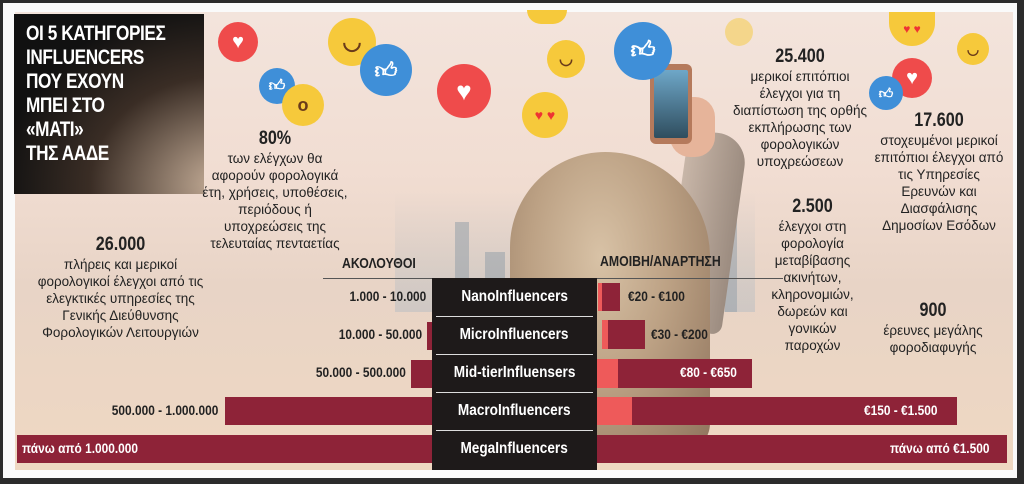 This screenshot has height=484, width=1024. What do you see at coordinates (514, 448) in the screenshot?
I see `category-mega: MegaInfluencers` at bounding box center [514, 448].